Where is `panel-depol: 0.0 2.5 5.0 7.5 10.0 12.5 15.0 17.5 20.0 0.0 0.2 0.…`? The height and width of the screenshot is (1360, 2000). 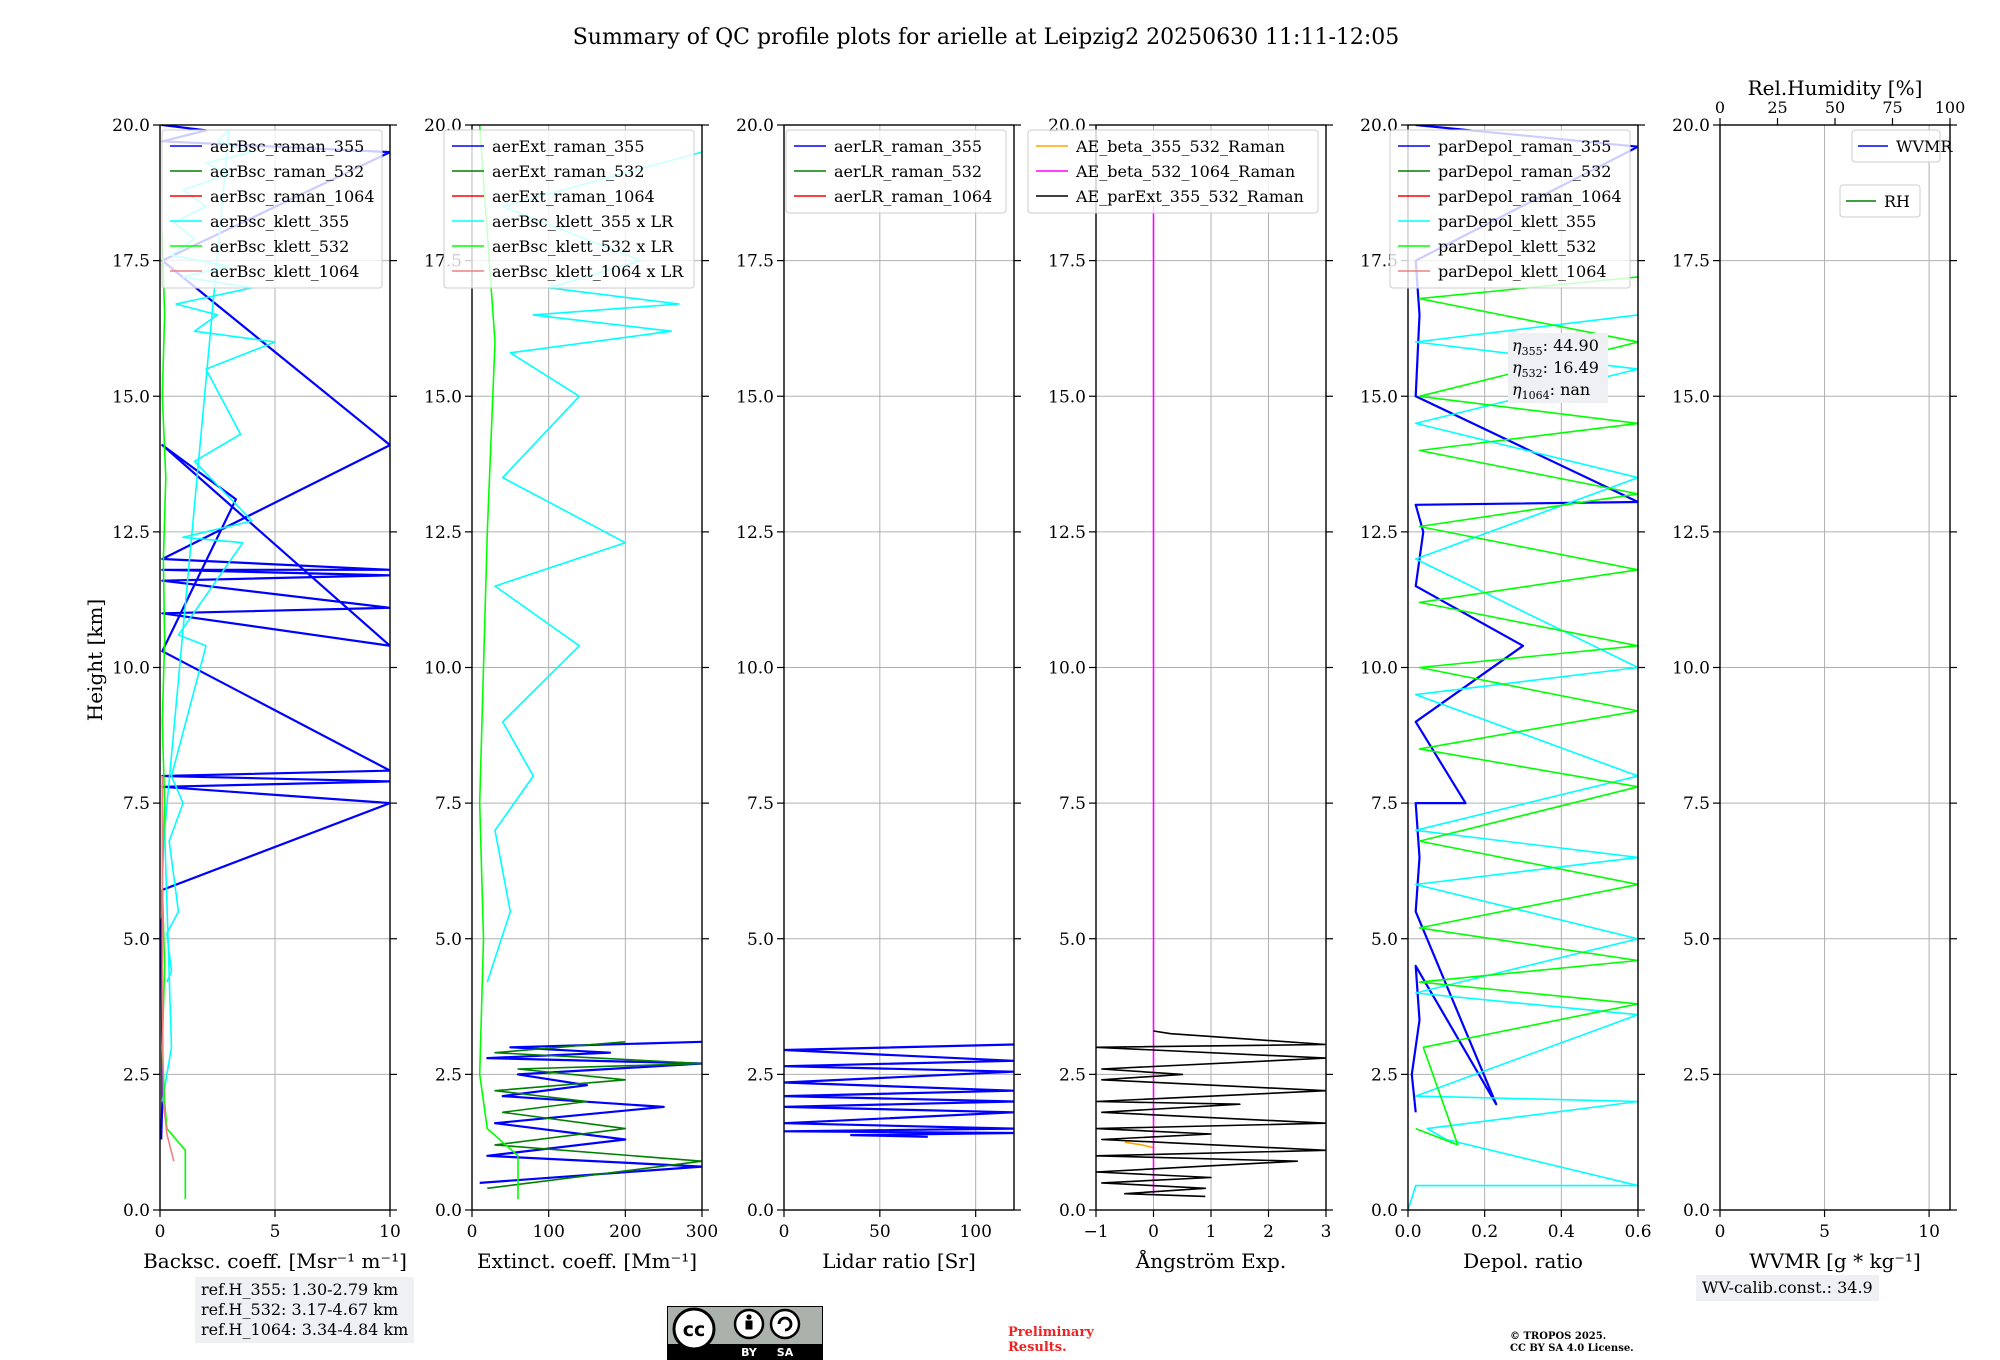
panel-depol: 0.0 2.5 5.0 7.5 10.0 12.5 15.0 17.5 20.0 0.0 0.2 0.… is located at coordinates (1505, 694).